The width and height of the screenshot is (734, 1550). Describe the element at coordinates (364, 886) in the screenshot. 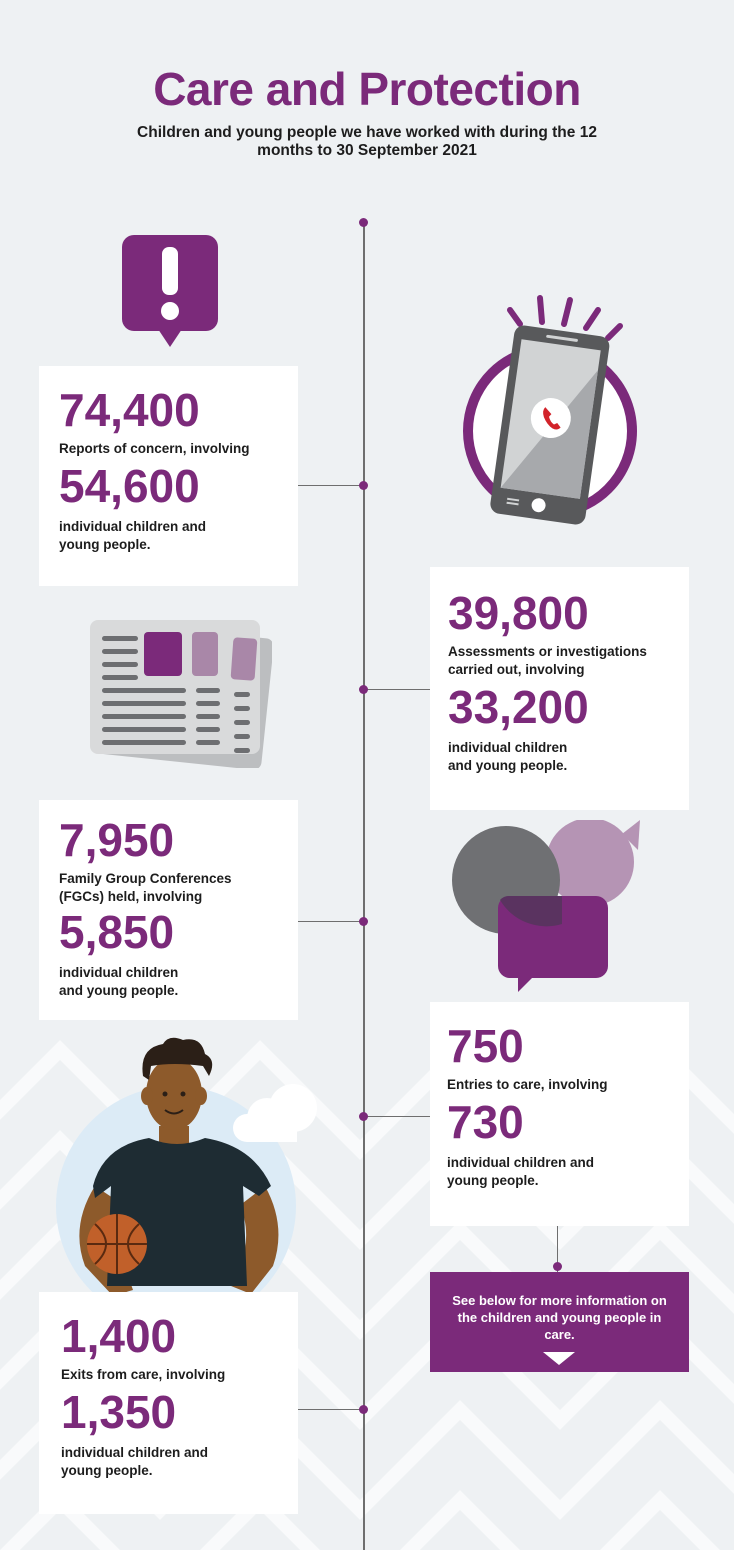

I see `timeline-line` at that location.